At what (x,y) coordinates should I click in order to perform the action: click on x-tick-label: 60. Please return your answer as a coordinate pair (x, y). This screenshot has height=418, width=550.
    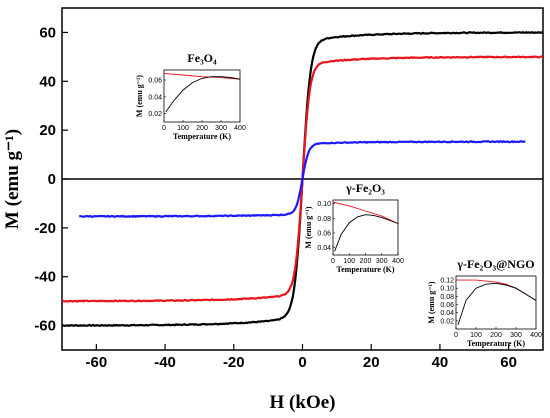
    Looking at the image, I should click on (508, 362).